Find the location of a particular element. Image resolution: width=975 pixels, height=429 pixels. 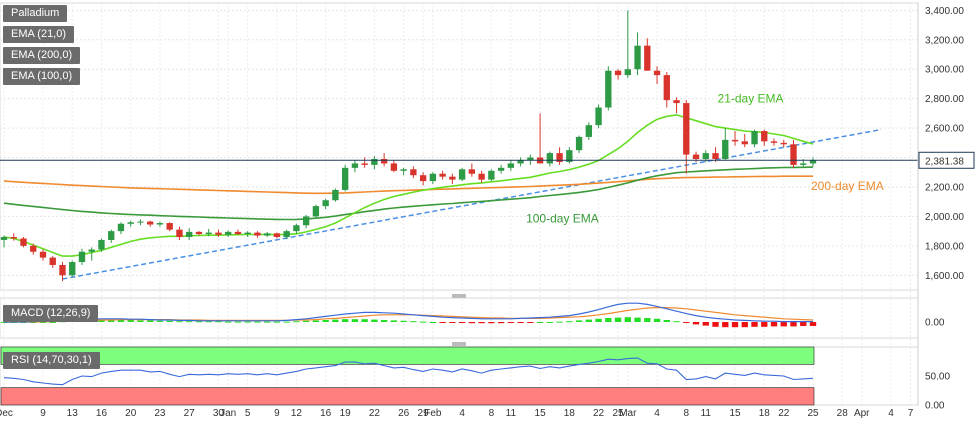

x-tick-label: 4 is located at coordinates (462, 413).